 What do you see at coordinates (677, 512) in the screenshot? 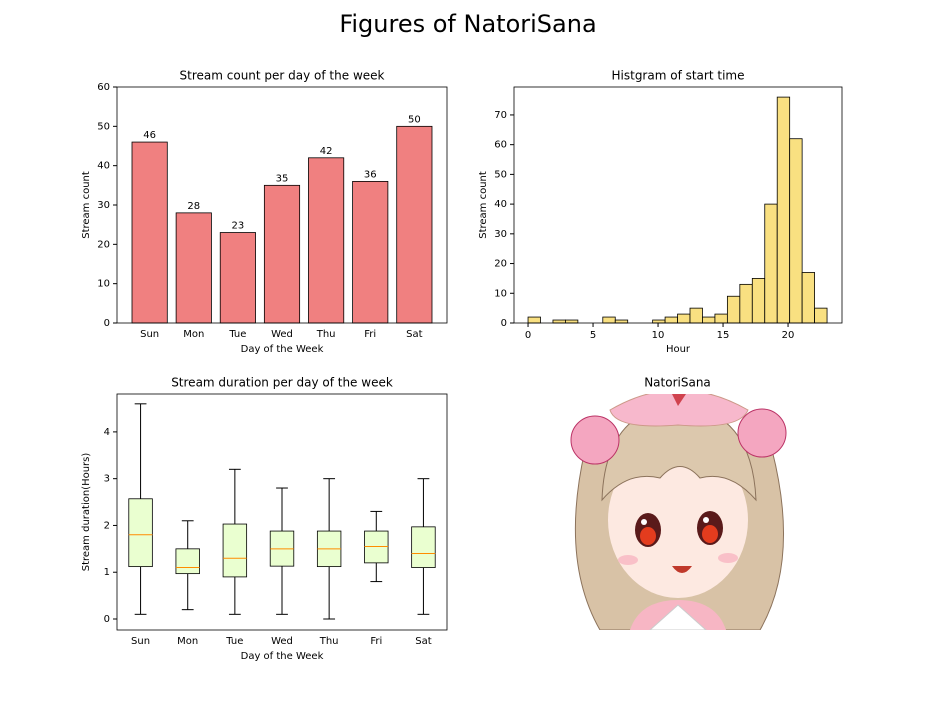
I see `portrait` at bounding box center [677, 512].